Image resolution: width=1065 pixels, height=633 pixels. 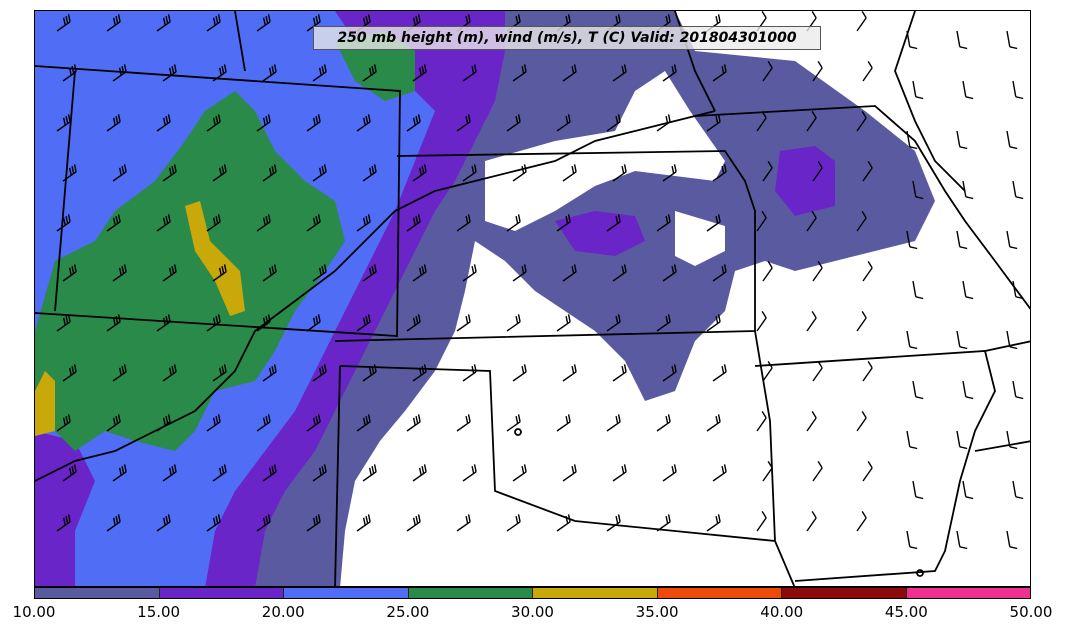 What do you see at coordinates (532, 612) in the screenshot?
I see `colorbar-tick-label: 30.00` at bounding box center [532, 612].